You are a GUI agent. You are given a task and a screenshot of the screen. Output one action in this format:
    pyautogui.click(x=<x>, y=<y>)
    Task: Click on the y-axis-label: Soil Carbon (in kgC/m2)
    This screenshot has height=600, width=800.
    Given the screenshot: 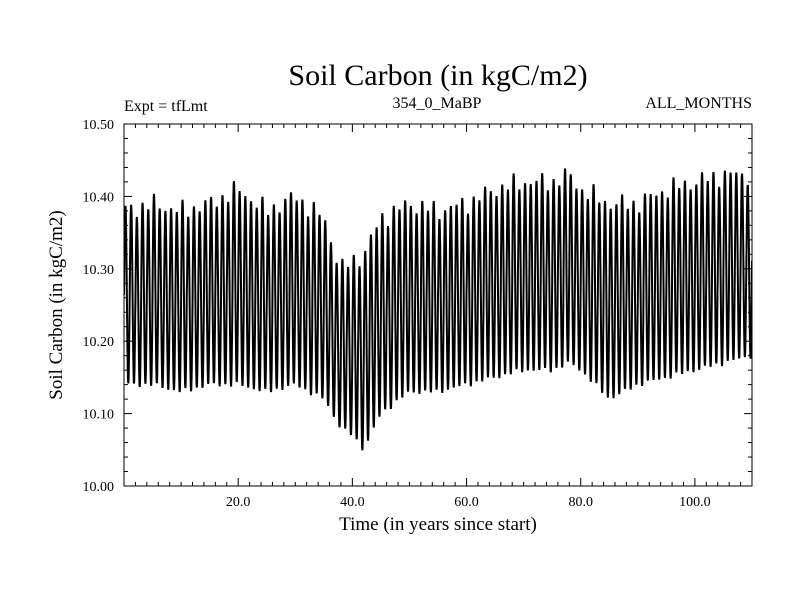 What is the action you would take?
    pyautogui.click(x=56, y=304)
    